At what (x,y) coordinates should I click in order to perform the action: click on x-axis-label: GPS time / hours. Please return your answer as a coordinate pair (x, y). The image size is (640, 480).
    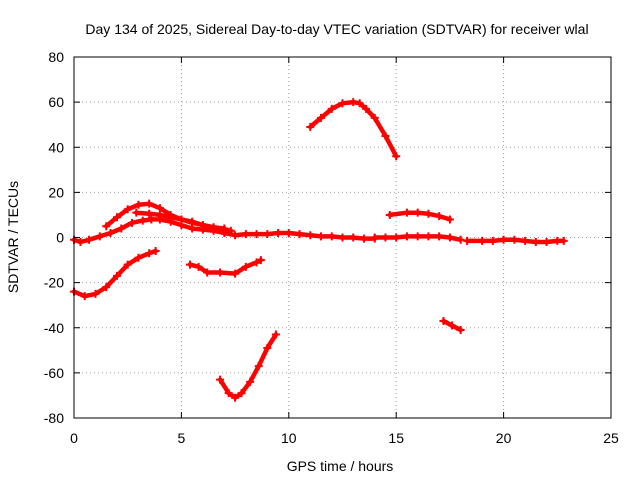
    Looking at the image, I should click on (340, 466).